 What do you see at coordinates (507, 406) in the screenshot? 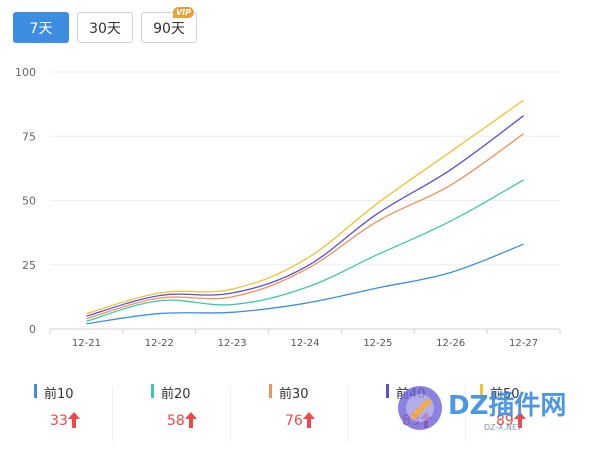
I see `watermark-text: DZ插件网` at bounding box center [507, 406].